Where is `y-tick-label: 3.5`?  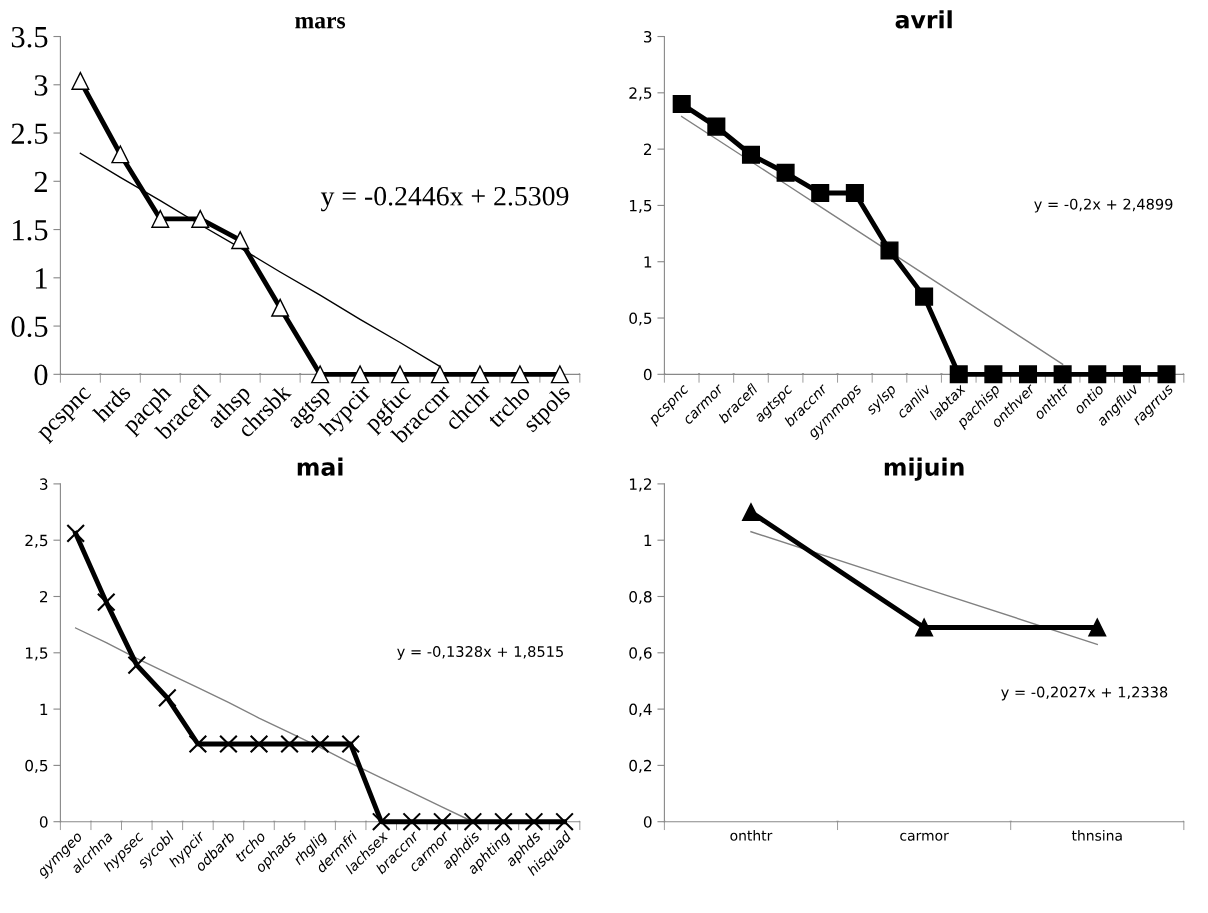 y-tick-label: 3.5 is located at coordinates (29, 37).